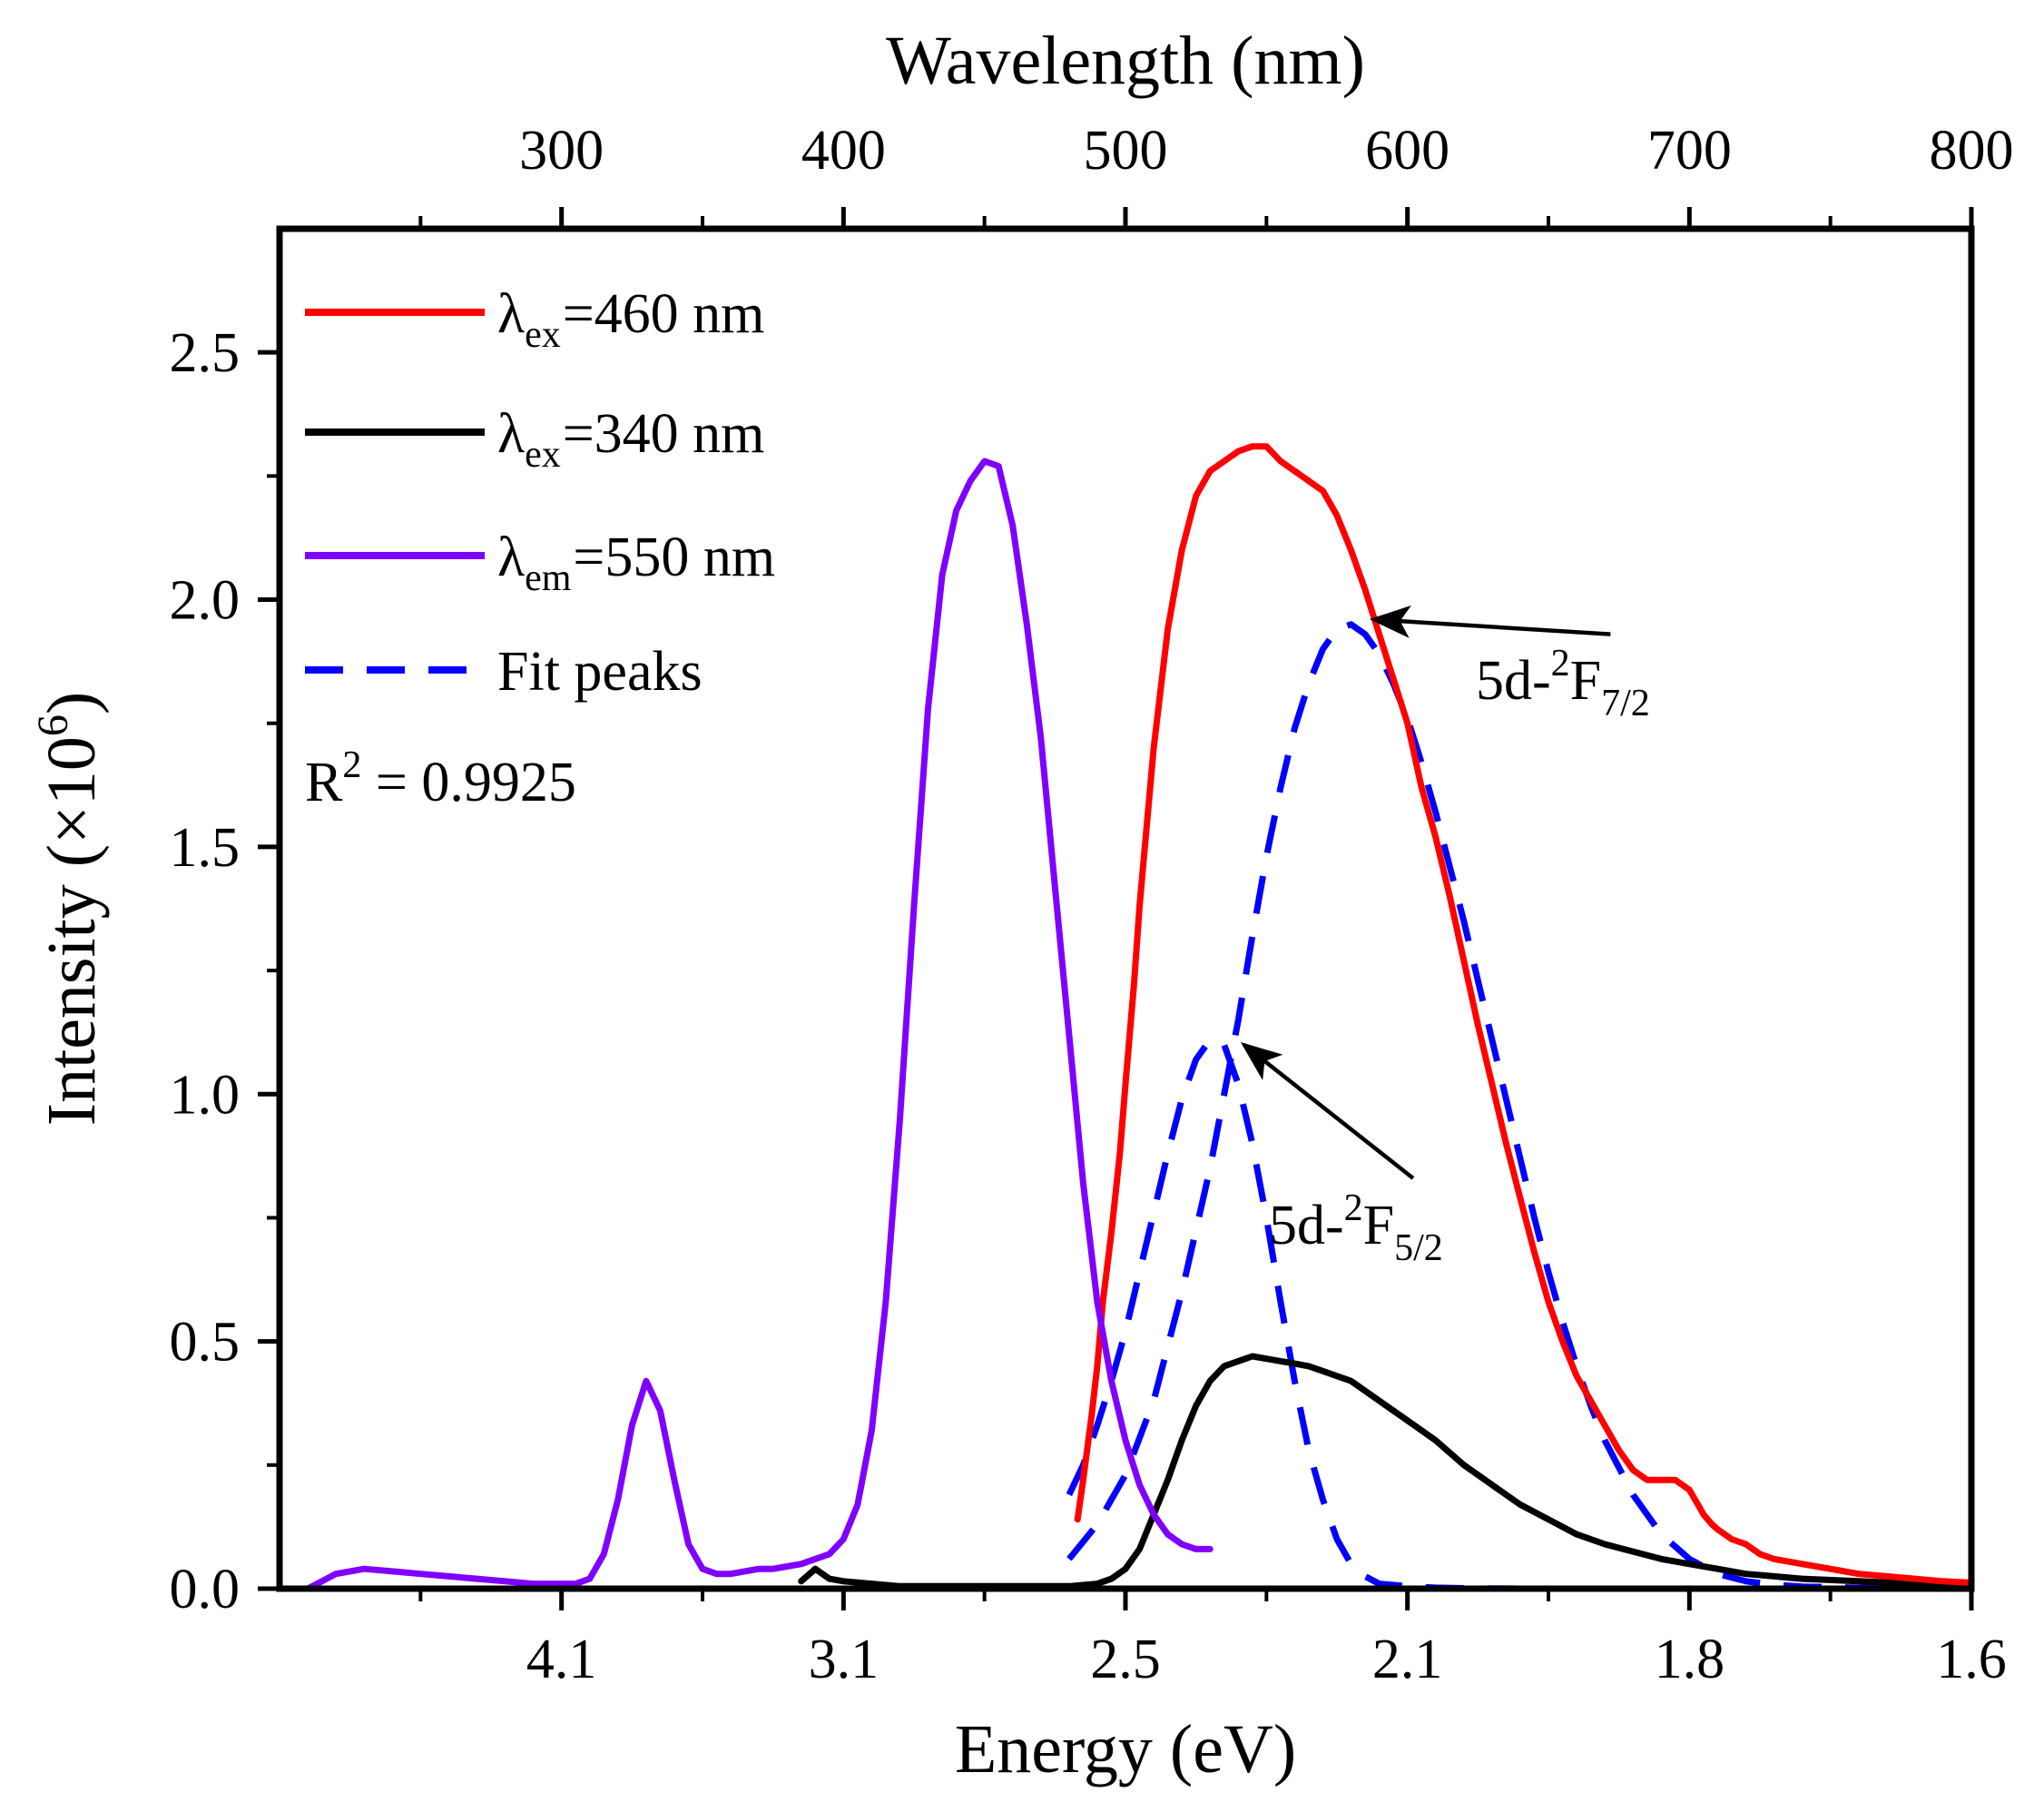  I want to click on y-axis-title: Intensity (×106), so click(69, 909).